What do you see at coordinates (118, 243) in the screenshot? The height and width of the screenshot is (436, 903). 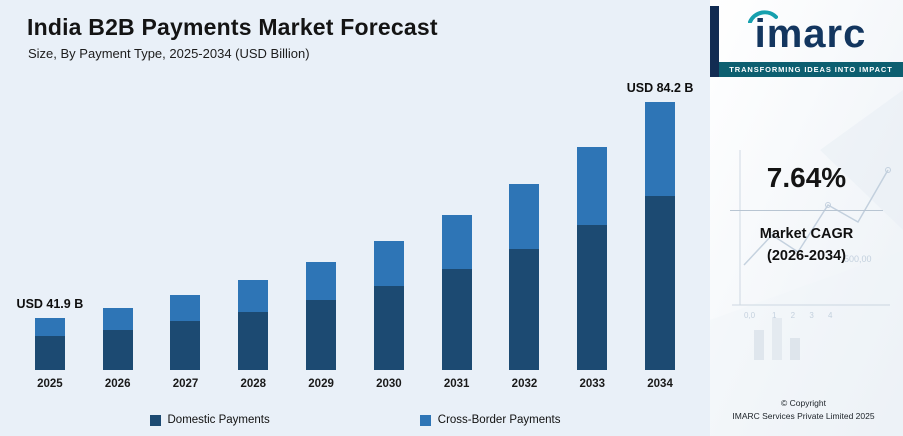 I see `bar-column: 2026` at bounding box center [118, 243].